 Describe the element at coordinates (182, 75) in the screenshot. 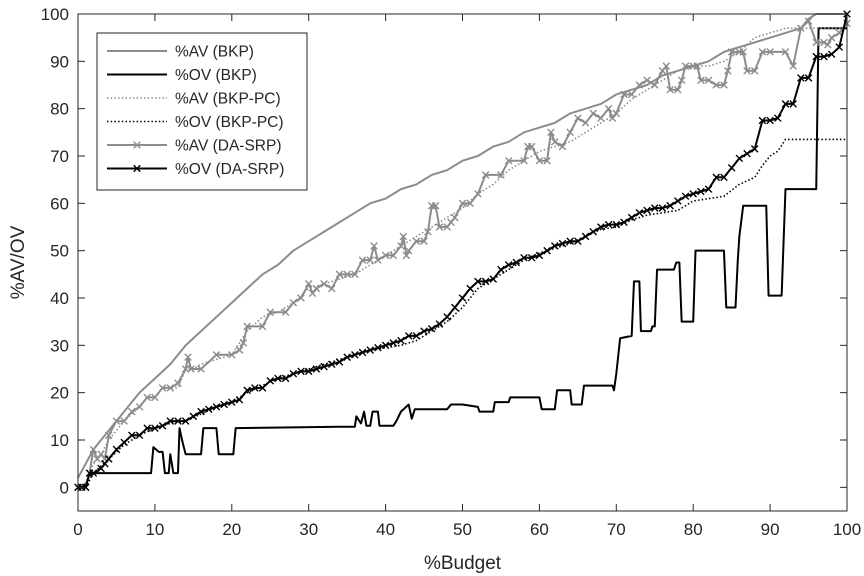

I see `legend-item-1: %OV (BKP)` at that location.